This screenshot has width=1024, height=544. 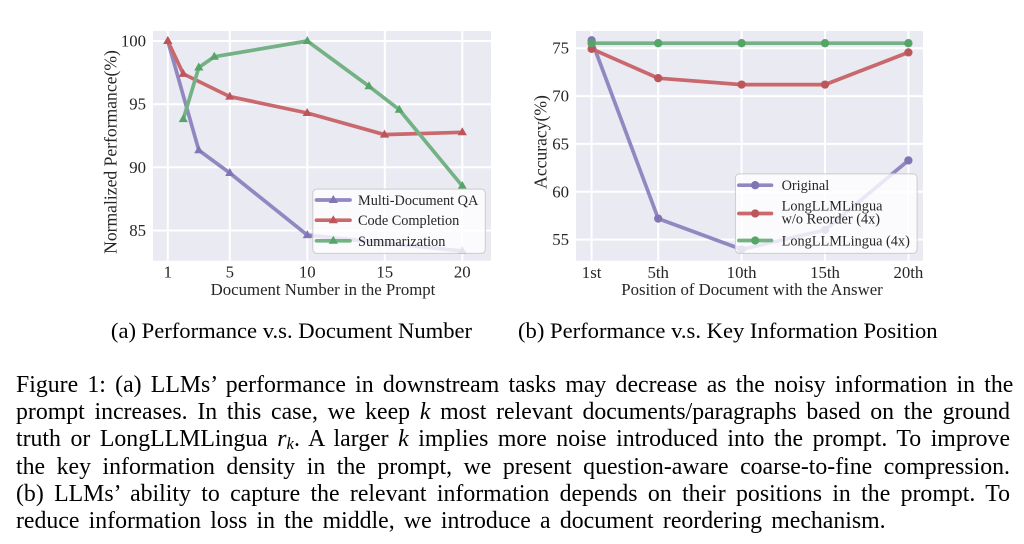 What do you see at coordinates (825, 272) in the screenshot?
I see `svg-text: 15th` at bounding box center [825, 272].